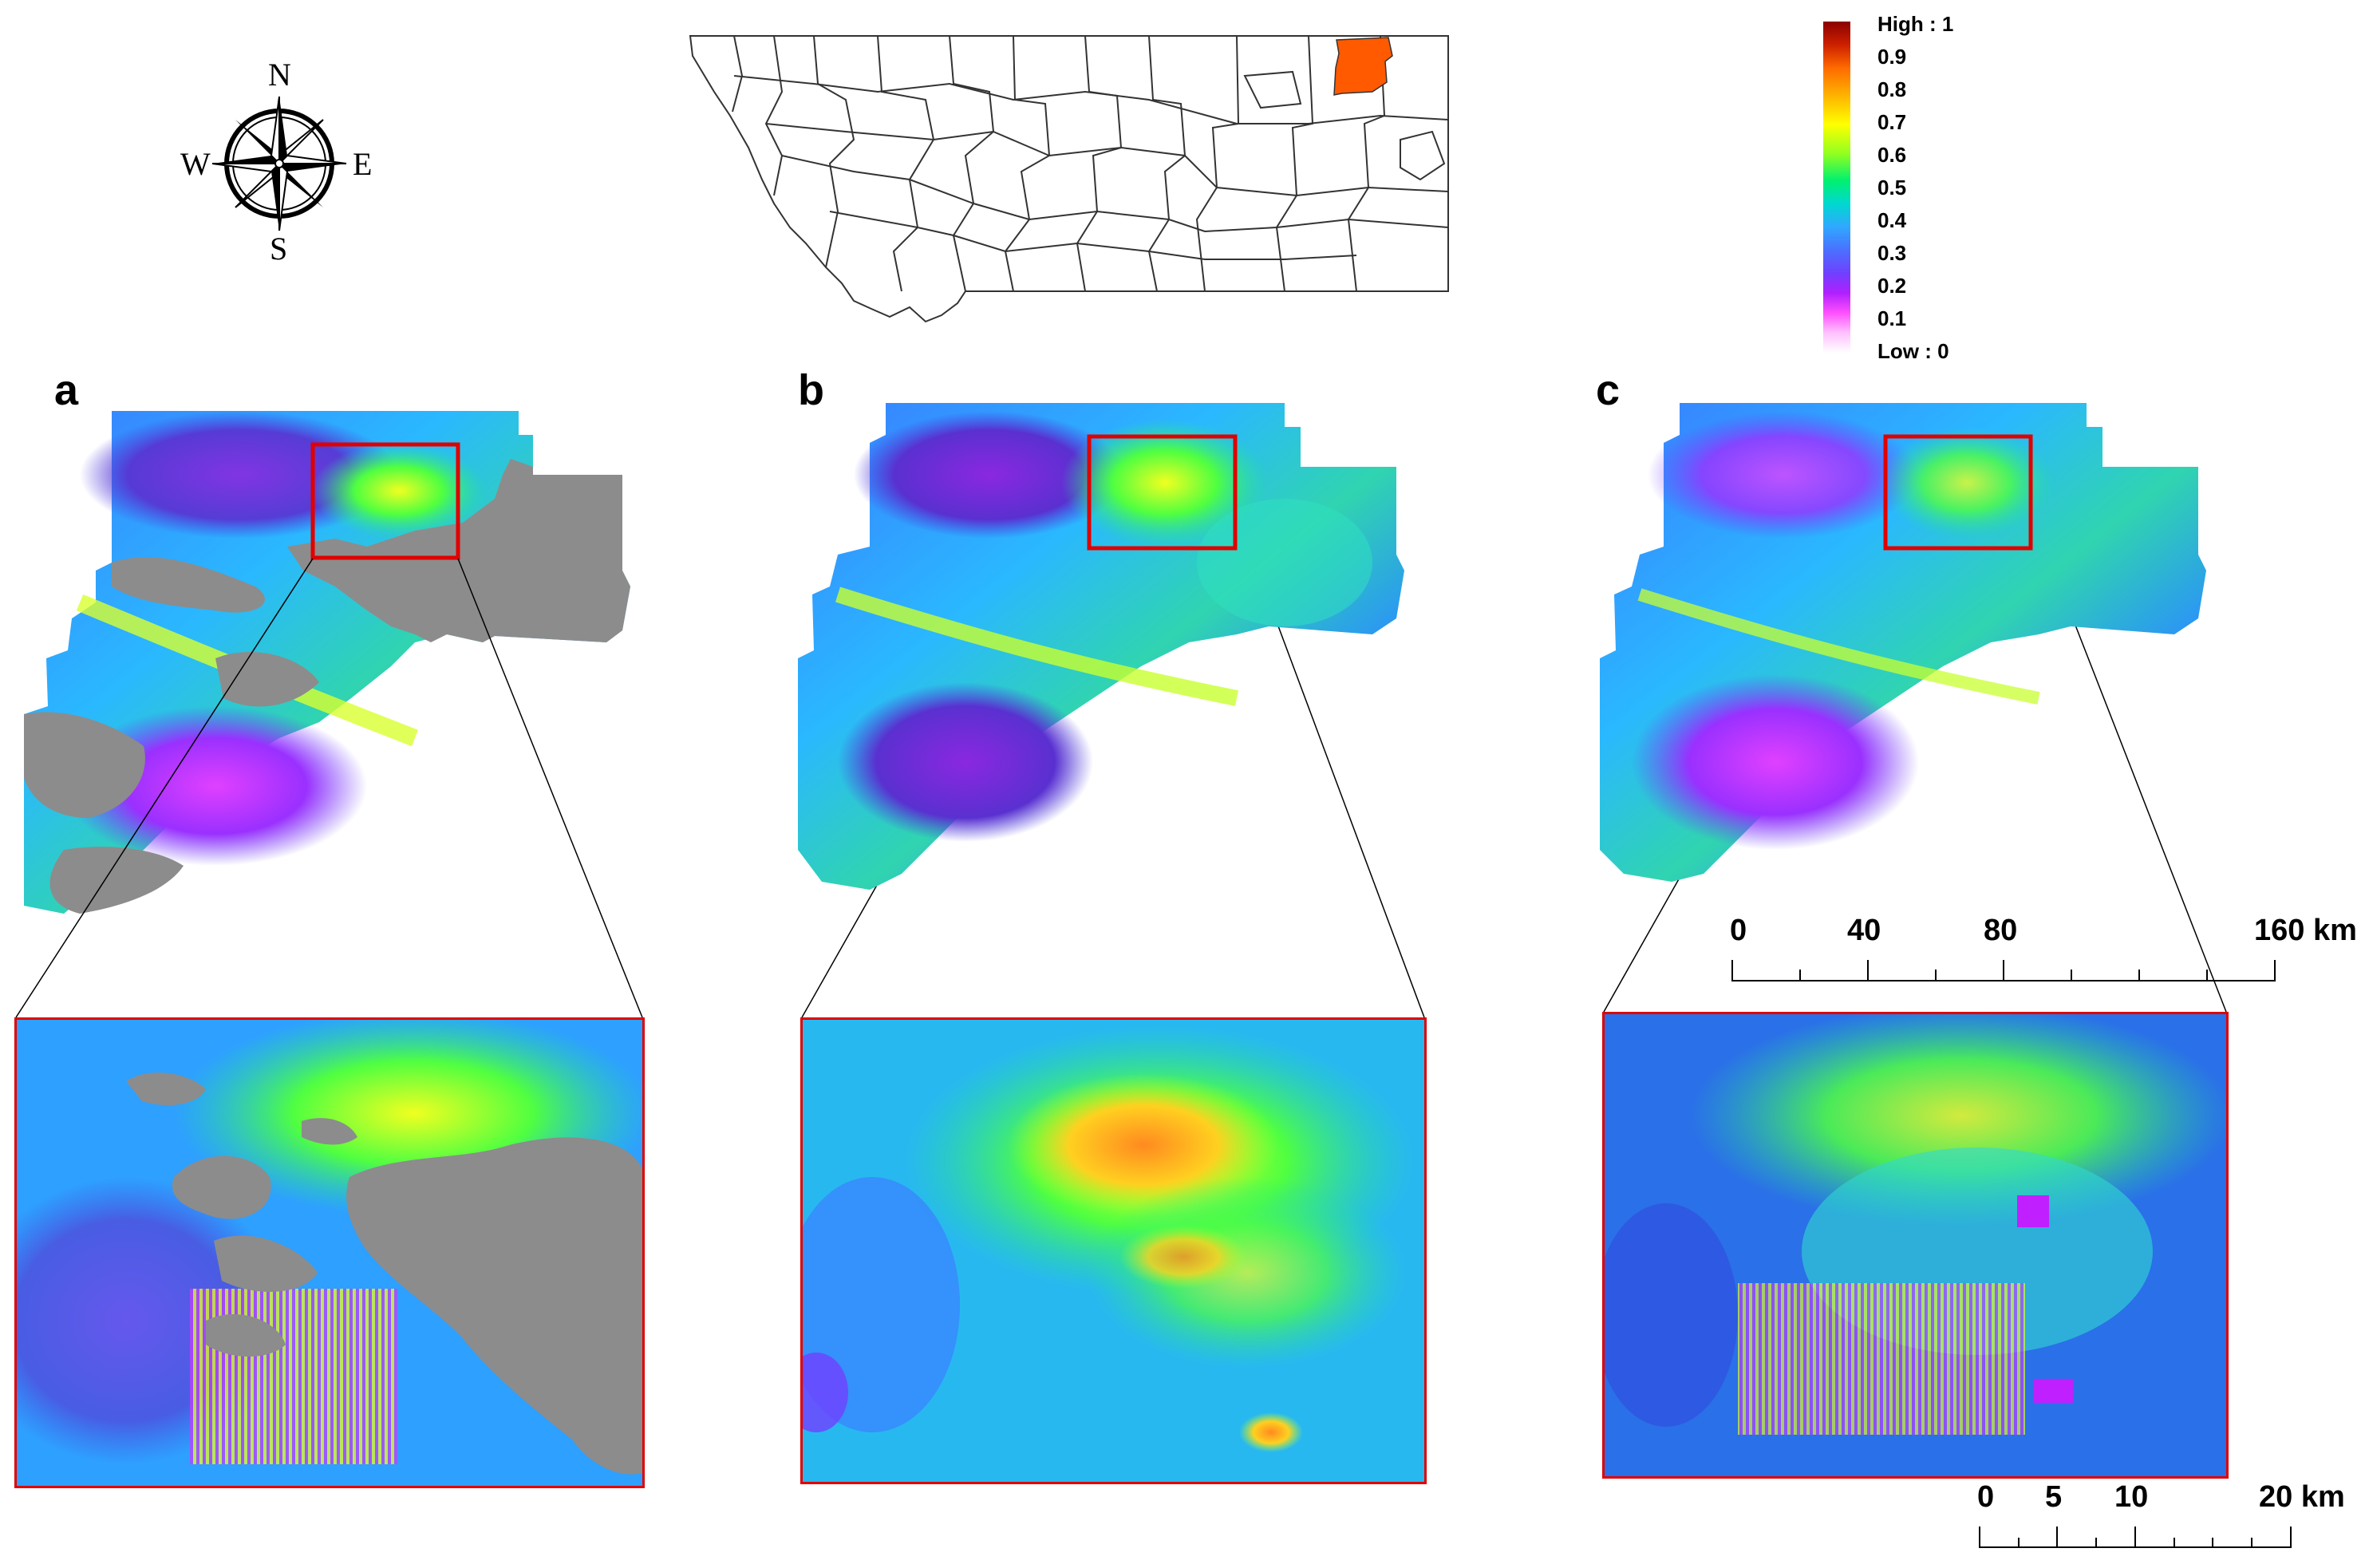  I want to click on scalebar-small-label: 20 km, so click(2302, 1497).